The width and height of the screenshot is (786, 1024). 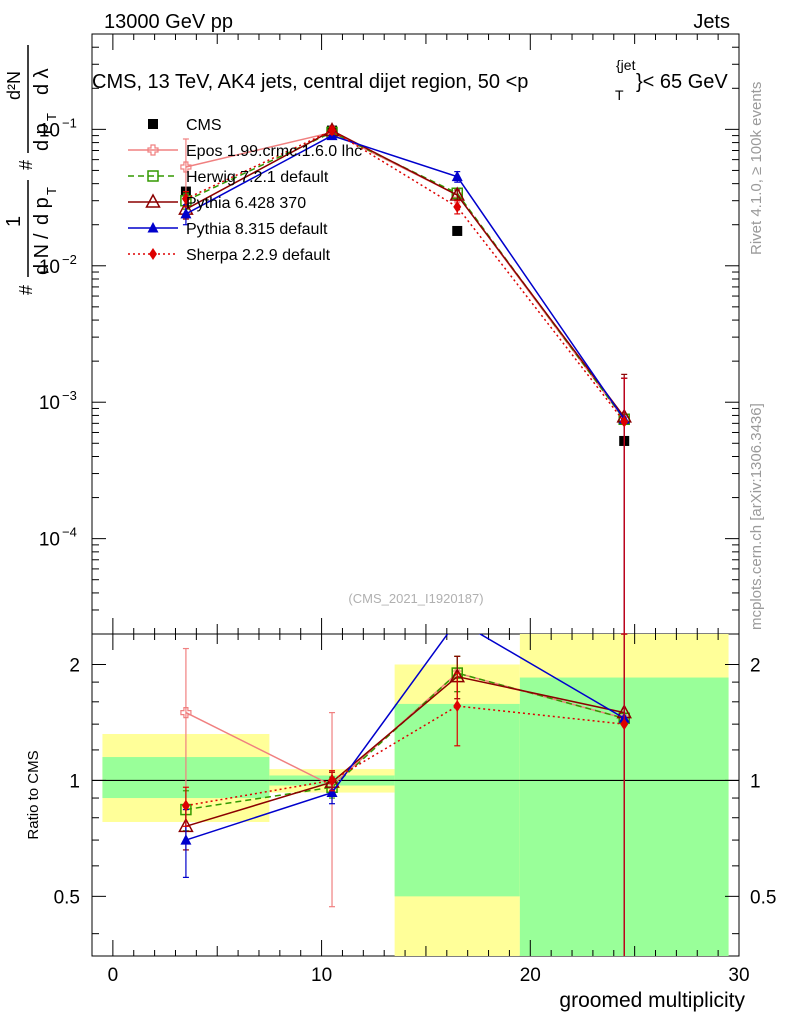 What do you see at coordinates (755, 665) in the screenshot?
I see `ratio-ytick-label-right: 2` at bounding box center [755, 665].